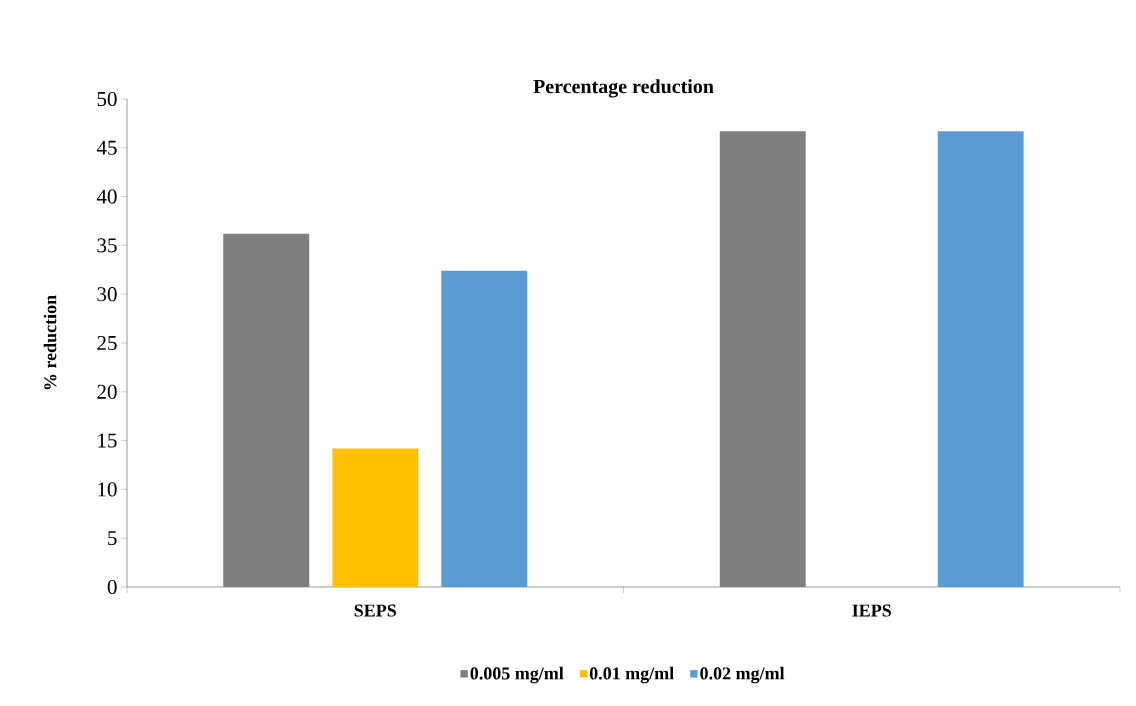  I want to click on y-tick-label: 50, so click(107, 99).